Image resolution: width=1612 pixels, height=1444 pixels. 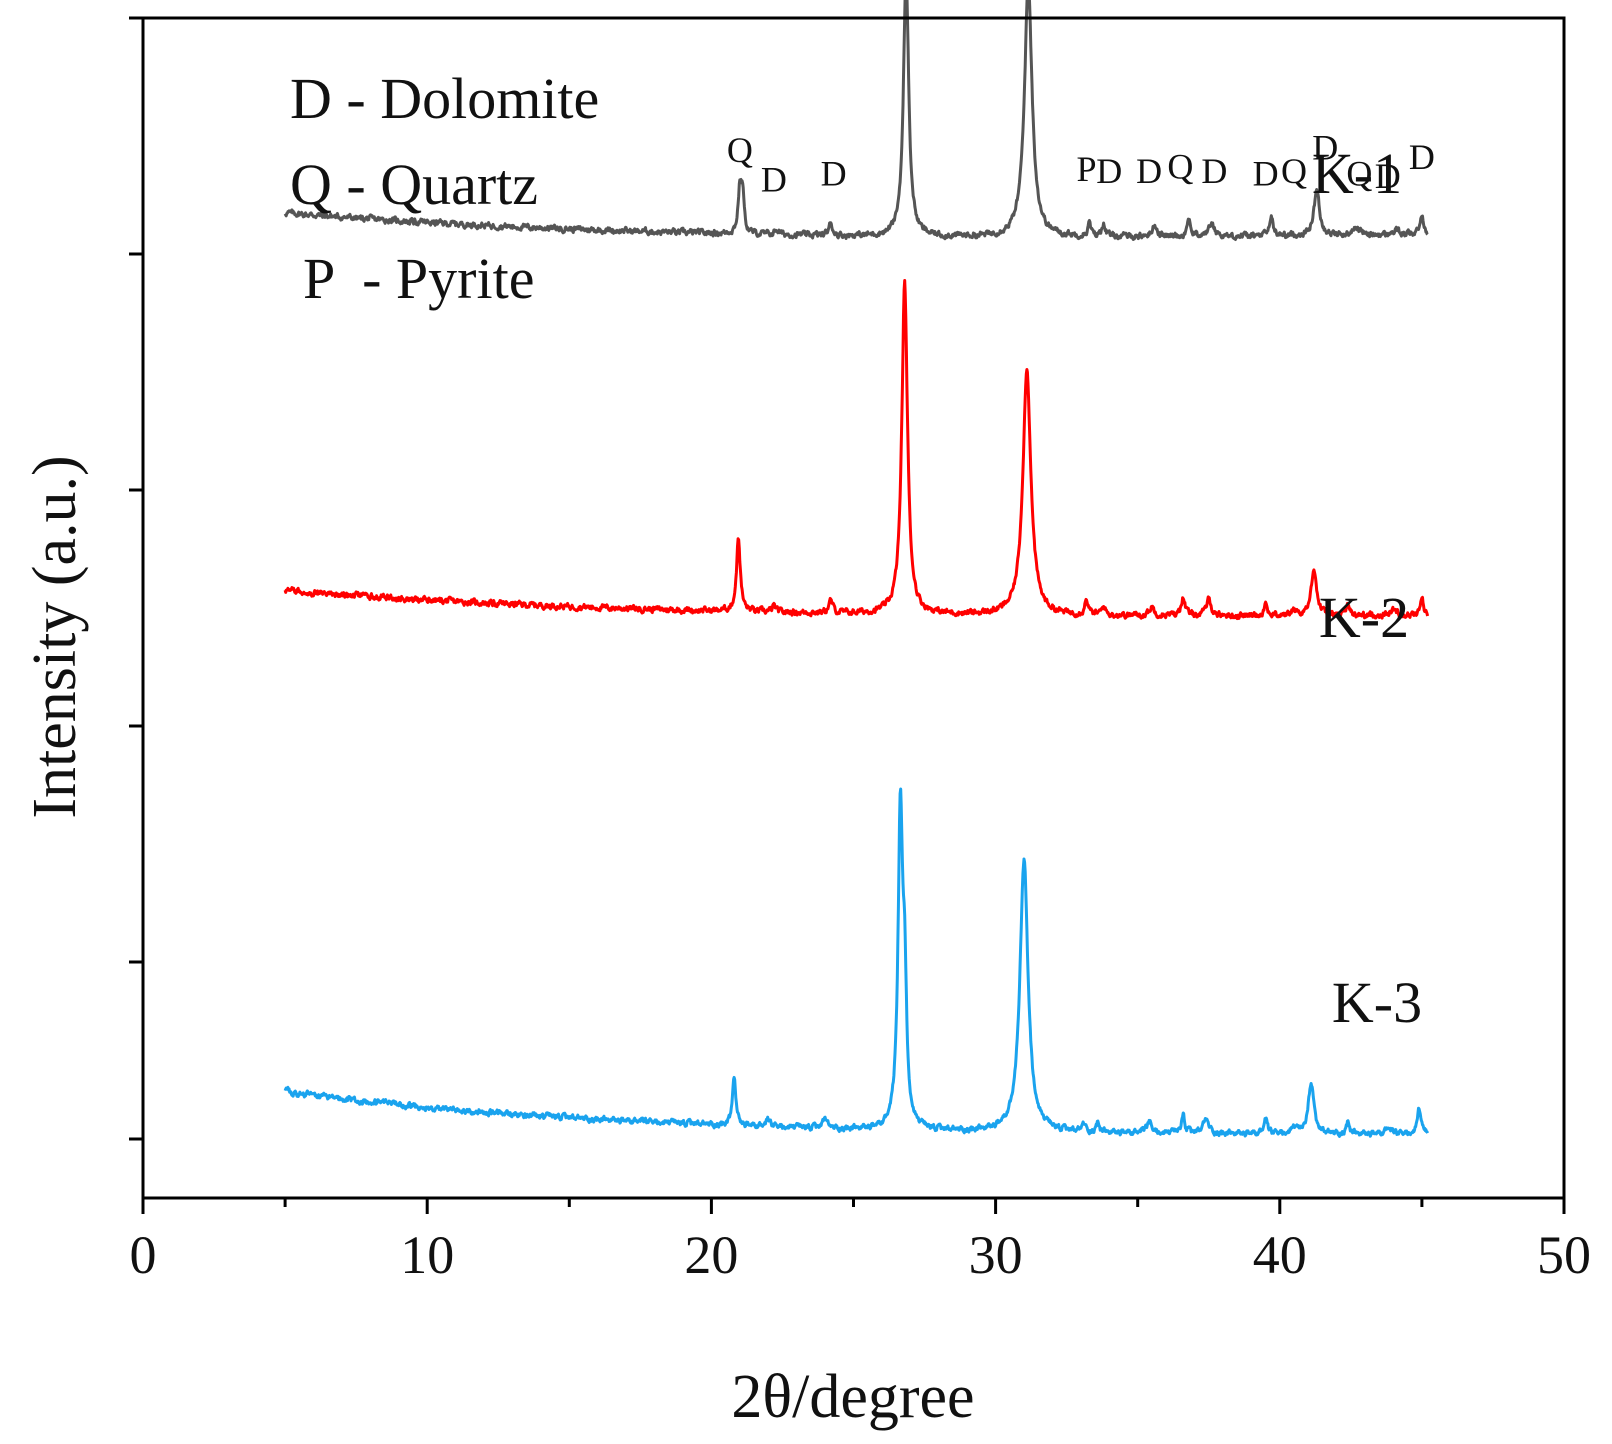 I want to click on x-axis-title: 2θ/degree, so click(x=852, y=1397).